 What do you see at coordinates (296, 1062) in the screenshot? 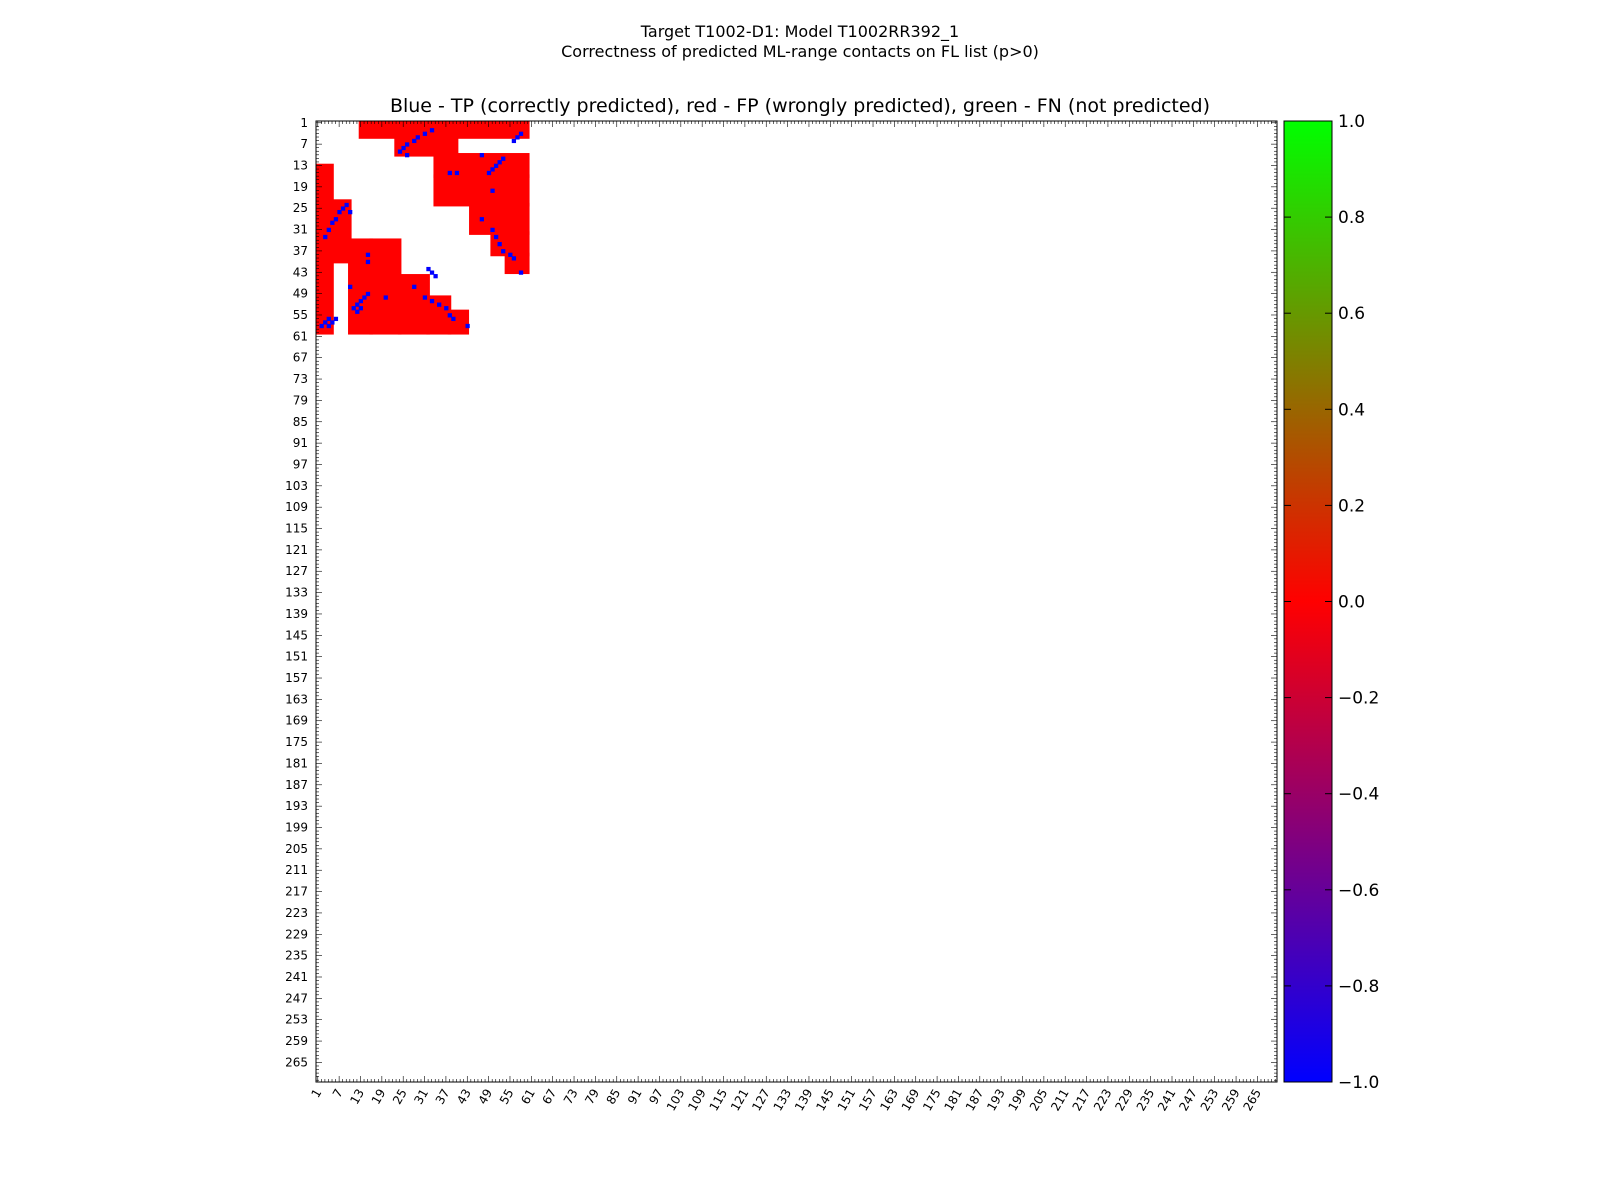
I see `y-tick-label: 265` at bounding box center [296, 1062].